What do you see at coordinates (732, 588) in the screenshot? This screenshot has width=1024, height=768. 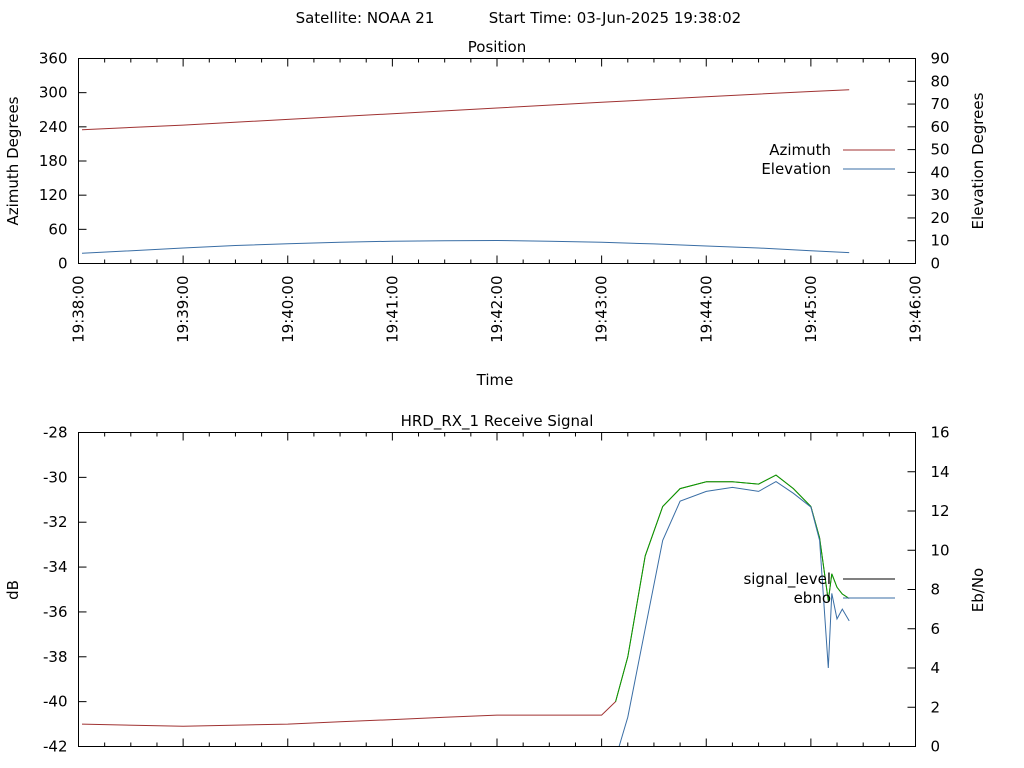 I see `series-line-signal-level-high` at bounding box center [732, 588].